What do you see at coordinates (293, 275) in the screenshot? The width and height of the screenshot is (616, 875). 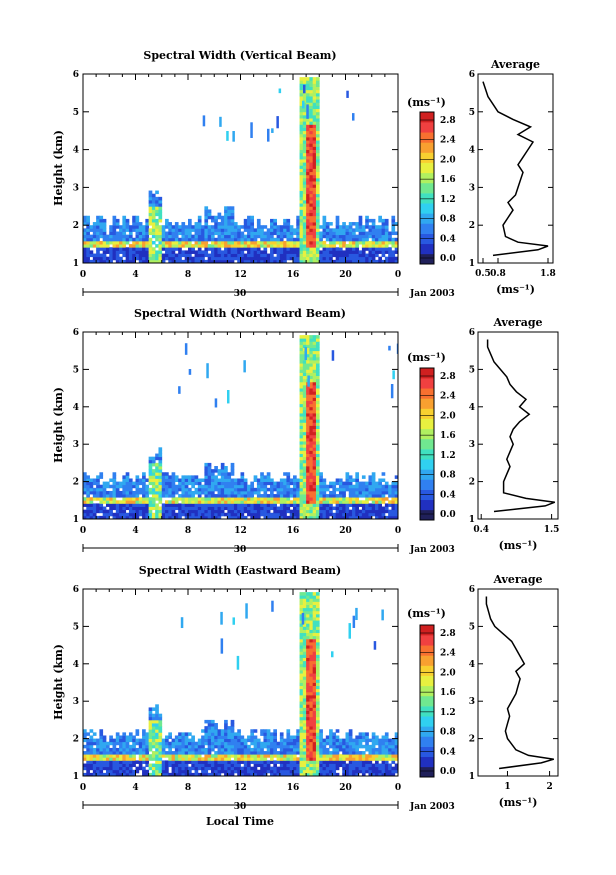 I see `x-tick-label: 16` at bounding box center [293, 275].